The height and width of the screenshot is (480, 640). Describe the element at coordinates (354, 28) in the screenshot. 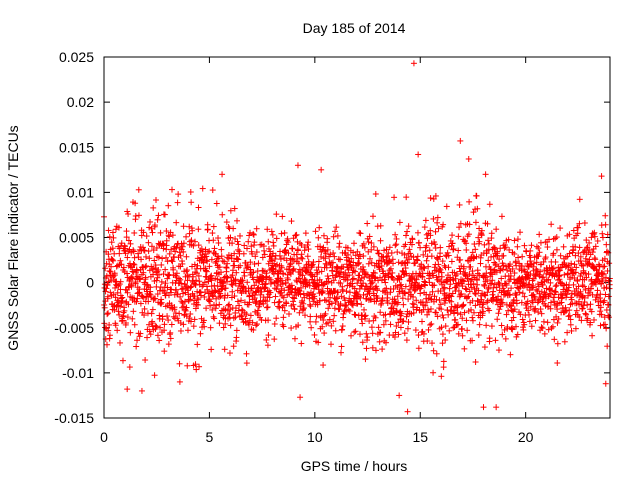

I see `chart-title: Day 185 of 2014` at that location.